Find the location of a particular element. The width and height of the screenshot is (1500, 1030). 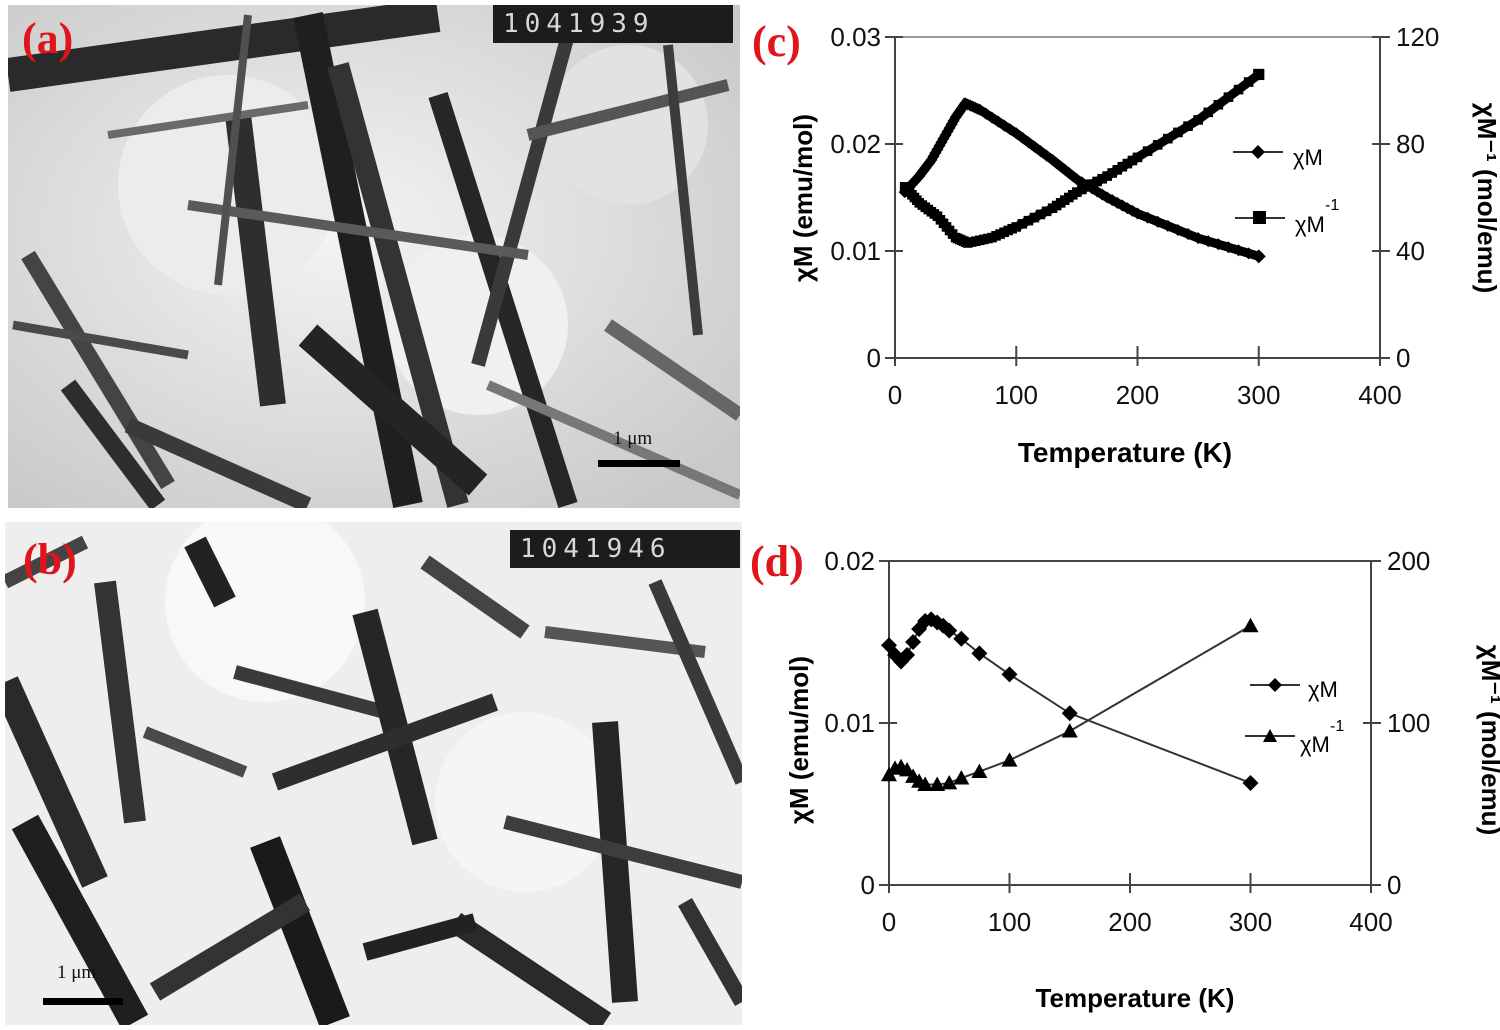

scale-bar-label-a: 1 μm is located at coordinates (633, 438).